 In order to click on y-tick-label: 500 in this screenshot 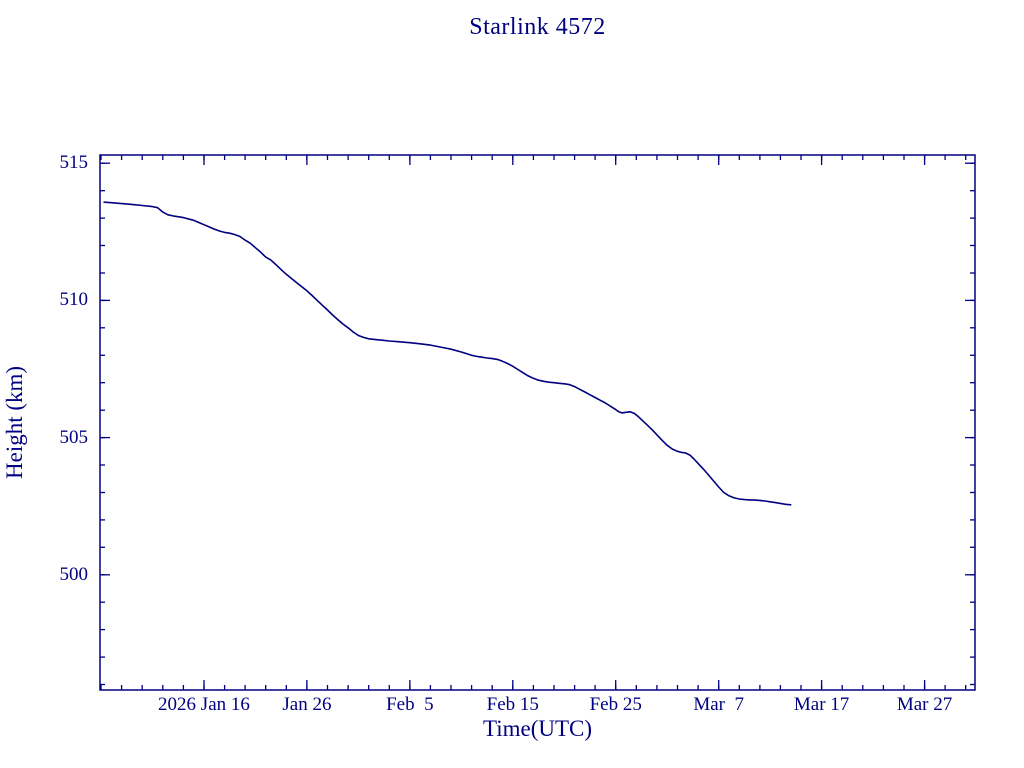, I will do `click(74, 574)`.